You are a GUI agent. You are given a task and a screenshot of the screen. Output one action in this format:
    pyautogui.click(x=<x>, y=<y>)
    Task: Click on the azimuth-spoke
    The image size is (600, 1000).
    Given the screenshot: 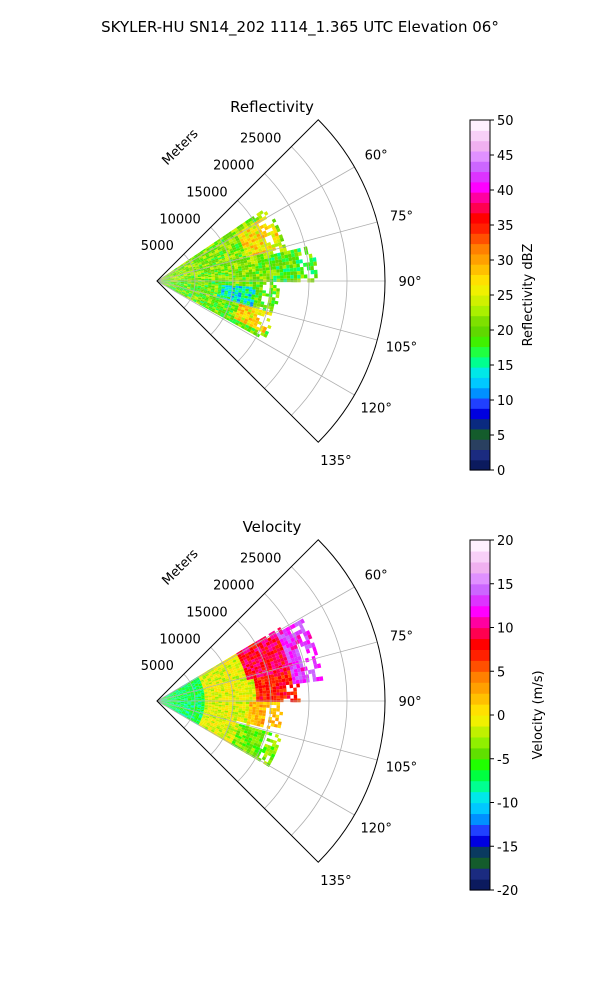 What is the action you would take?
    pyautogui.click(x=267, y=730)
    